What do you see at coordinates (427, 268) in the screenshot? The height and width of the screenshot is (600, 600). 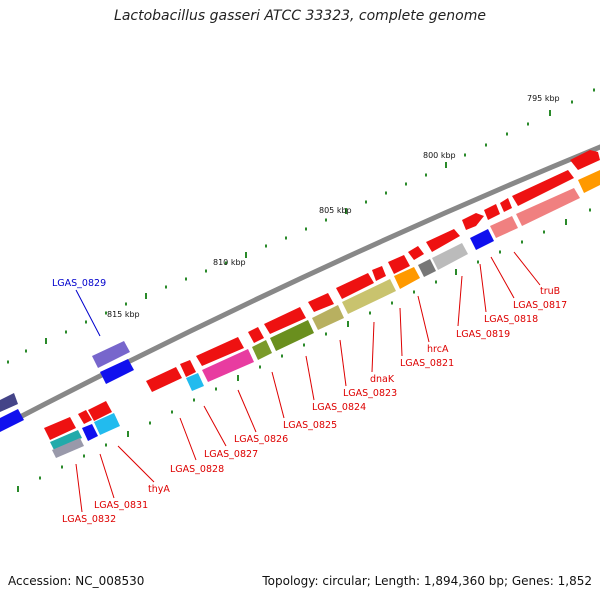 I see `gene-block-darkgrey` at bounding box center [427, 268].